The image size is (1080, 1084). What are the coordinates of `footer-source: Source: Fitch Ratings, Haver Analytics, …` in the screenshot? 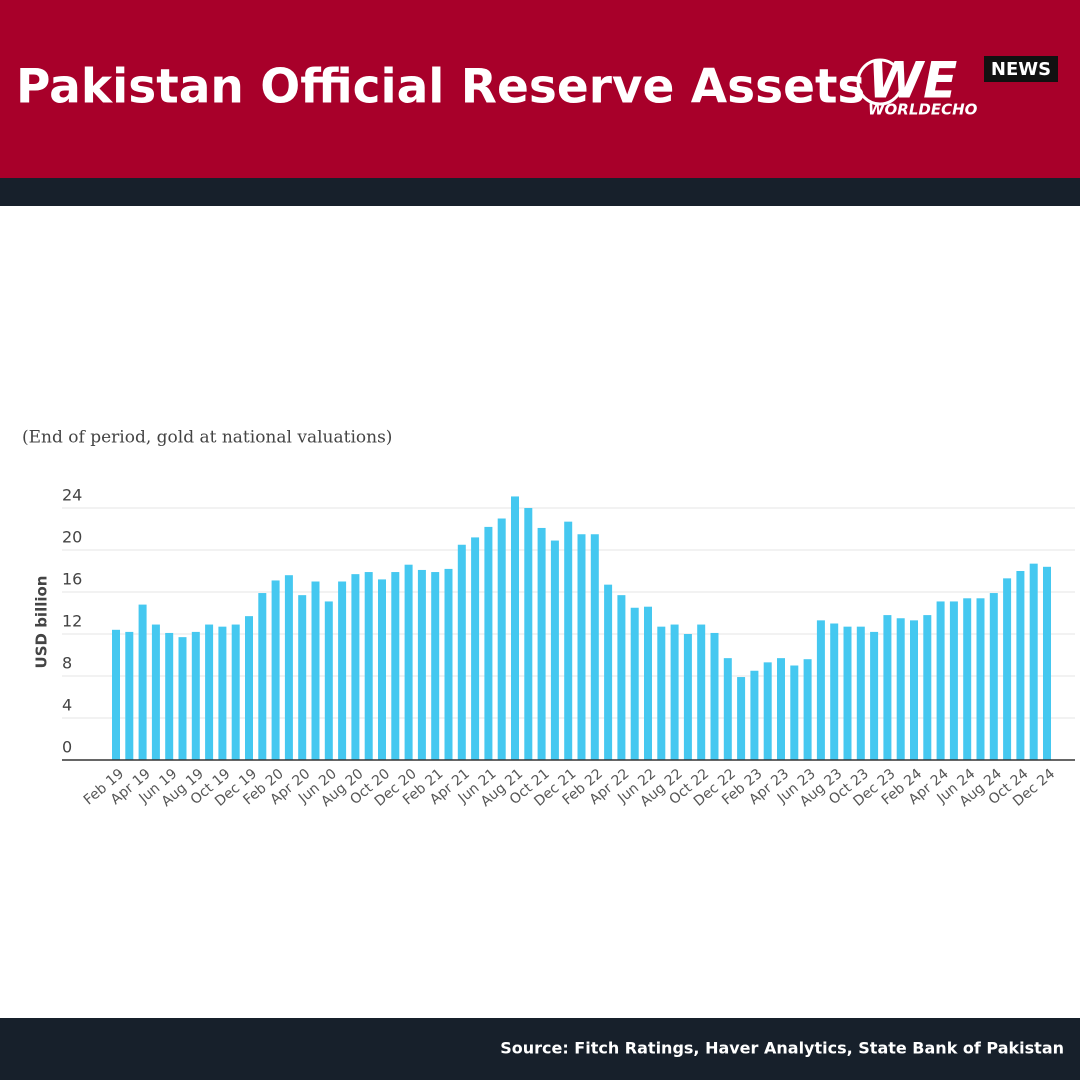 It's located at (782, 1048).